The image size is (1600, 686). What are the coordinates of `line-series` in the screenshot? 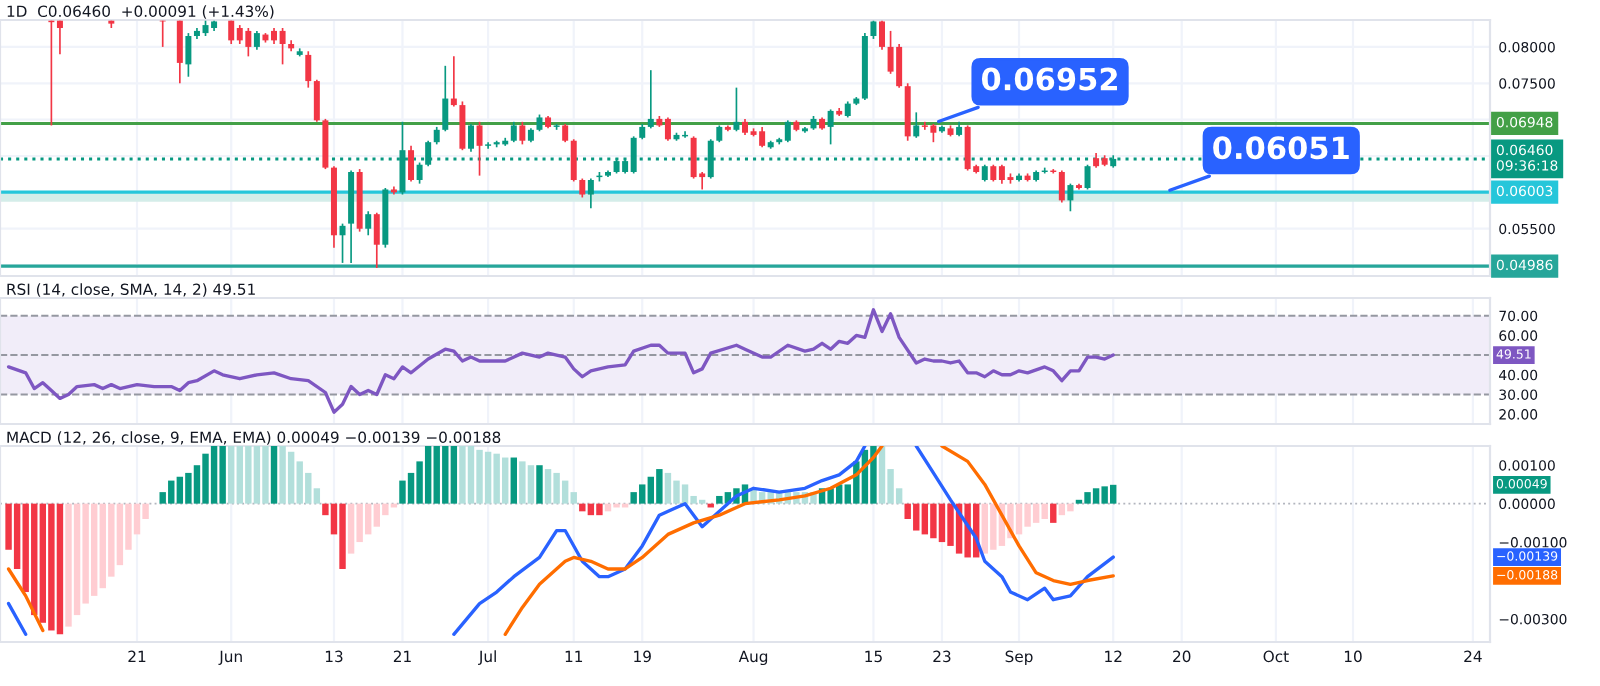 It's located at (560, 361).